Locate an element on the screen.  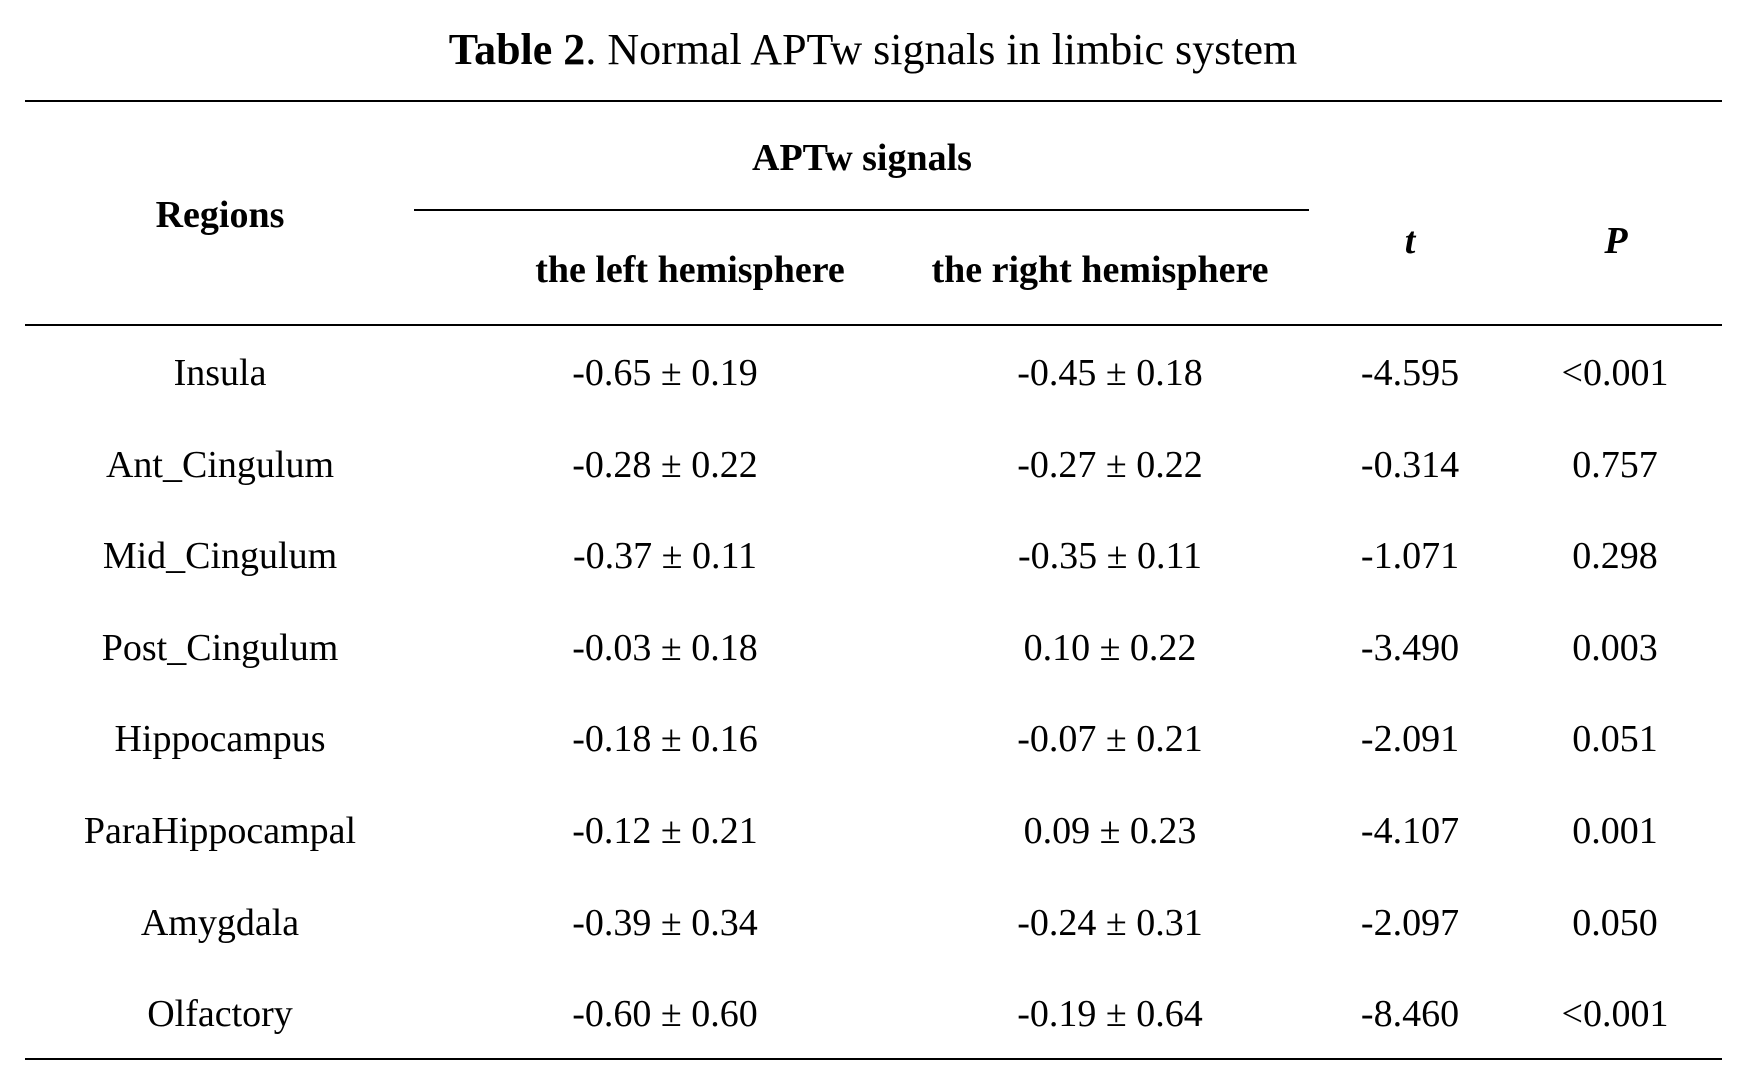
cell-left: -0.18 ± 0.16 is located at coordinates (665, 739).